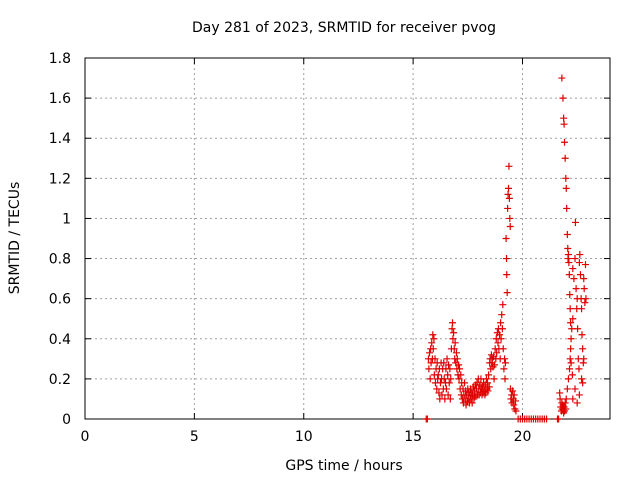 Image resolution: width=640 pixels, height=480 pixels. I want to click on y-tick-label: 1, so click(66, 219).